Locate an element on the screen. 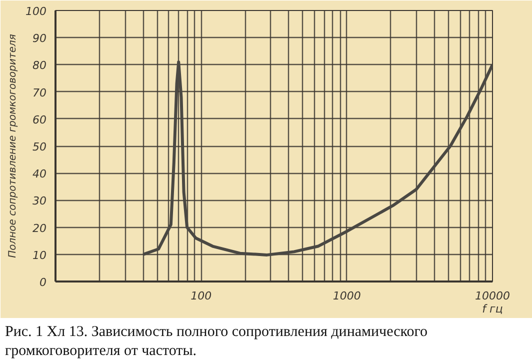 Image resolution: width=532 pixels, height=364 pixels. text: Рис. 1 Хл 13. Зависимость полного сопротивления динамического громкоговорителя от частоты. is located at coordinates (217, 341).